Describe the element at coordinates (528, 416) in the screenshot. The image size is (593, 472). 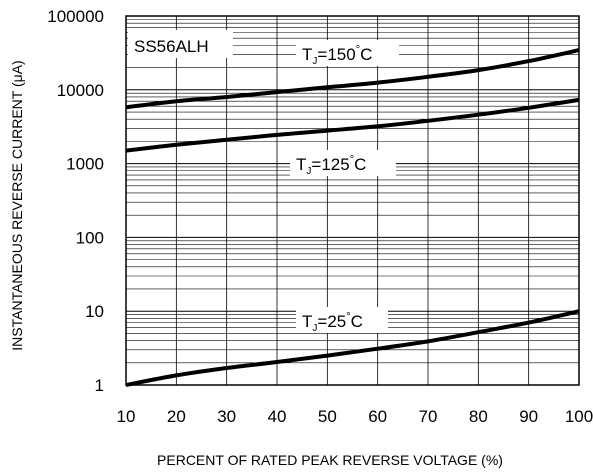
I see `x-tick-label: 90` at that location.